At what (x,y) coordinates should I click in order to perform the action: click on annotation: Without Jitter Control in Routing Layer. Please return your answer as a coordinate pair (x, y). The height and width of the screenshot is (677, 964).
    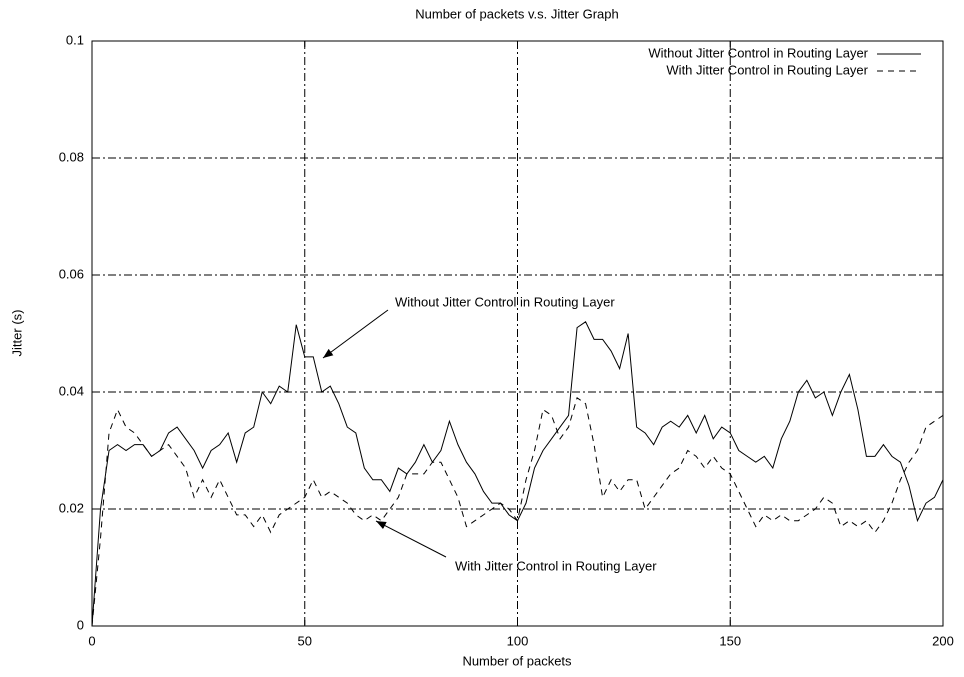
    Looking at the image, I should click on (505, 301).